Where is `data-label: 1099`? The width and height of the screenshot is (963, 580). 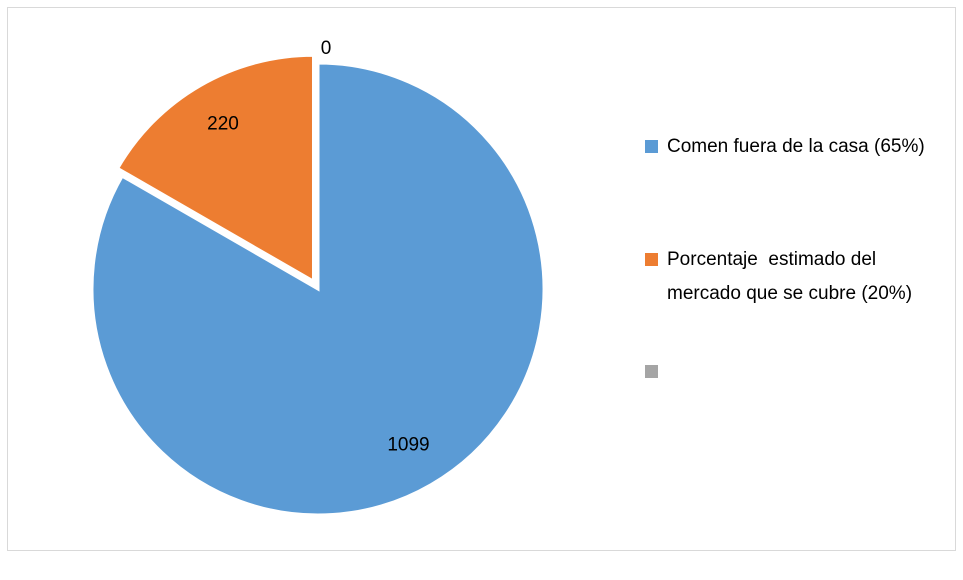
data-label: 1099 is located at coordinates (408, 445).